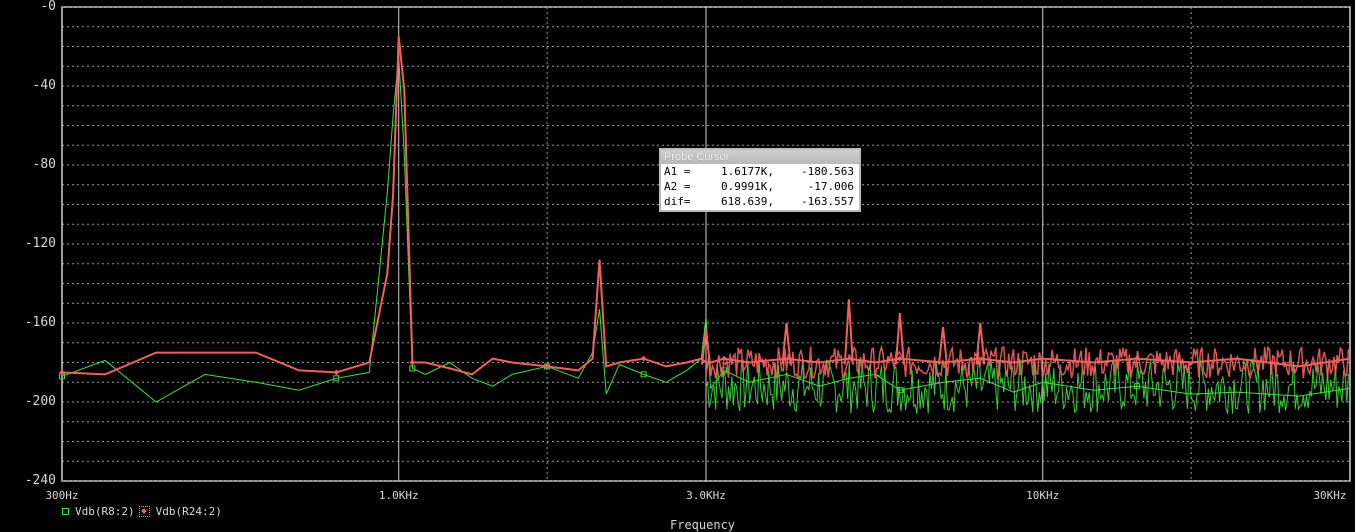  I want to click on red-diamond-marker-icon, so click(144, 511).